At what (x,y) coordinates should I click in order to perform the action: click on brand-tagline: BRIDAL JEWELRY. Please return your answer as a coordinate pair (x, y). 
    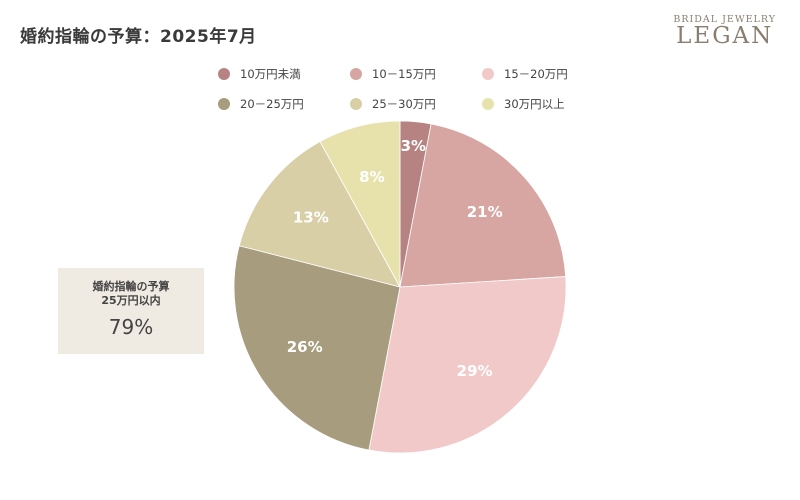
    Looking at the image, I should click on (724, 19).